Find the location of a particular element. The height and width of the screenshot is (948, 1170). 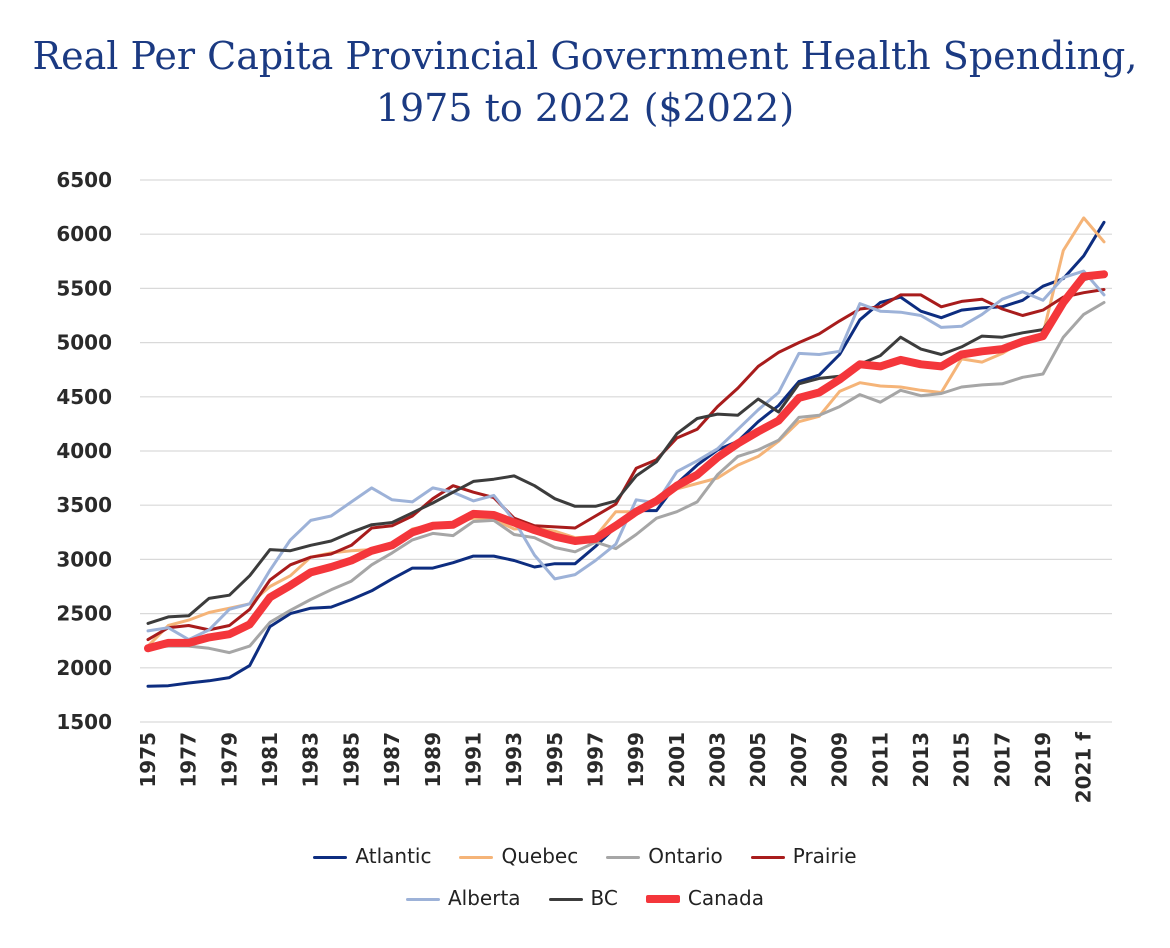

legend-item-prairie: Prairie is located at coordinates (803, 855).